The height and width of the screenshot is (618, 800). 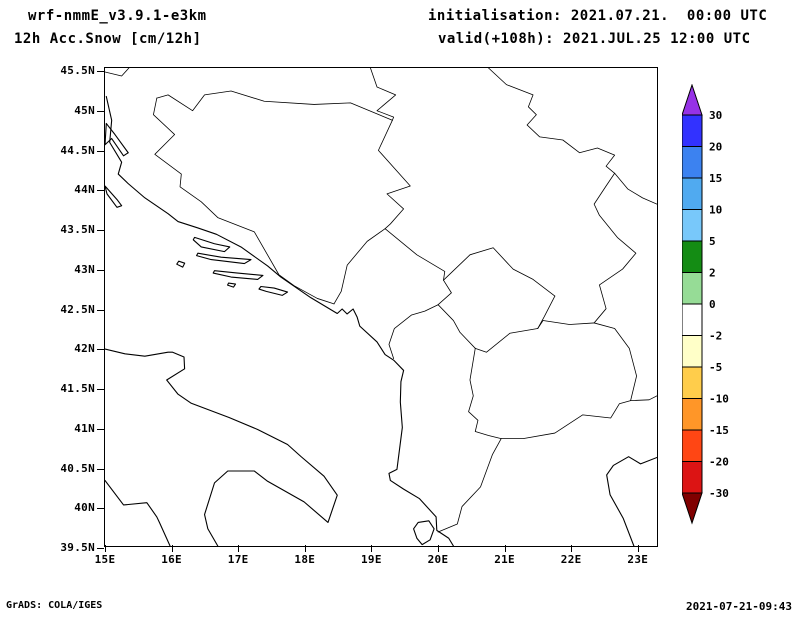 I want to click on island-korcula, so click(x=238, y=275).